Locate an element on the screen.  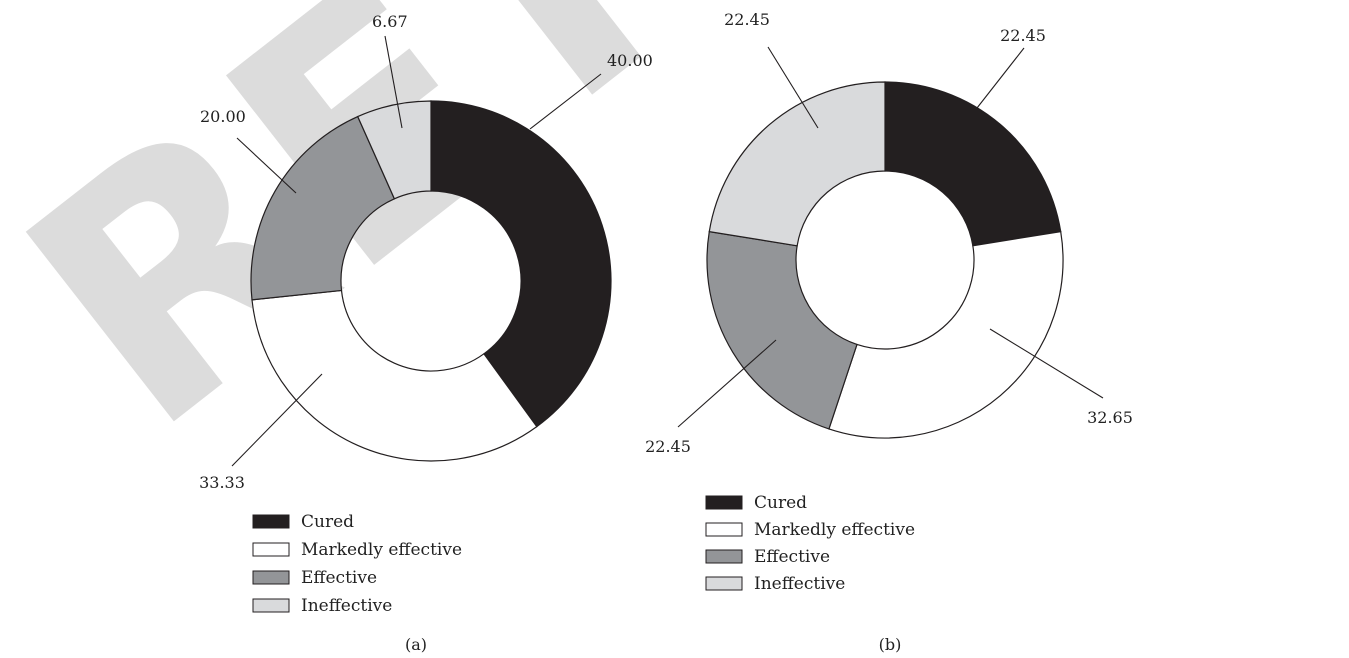
legend-label-b-cured: Cured is located at coordinates (780, 503).